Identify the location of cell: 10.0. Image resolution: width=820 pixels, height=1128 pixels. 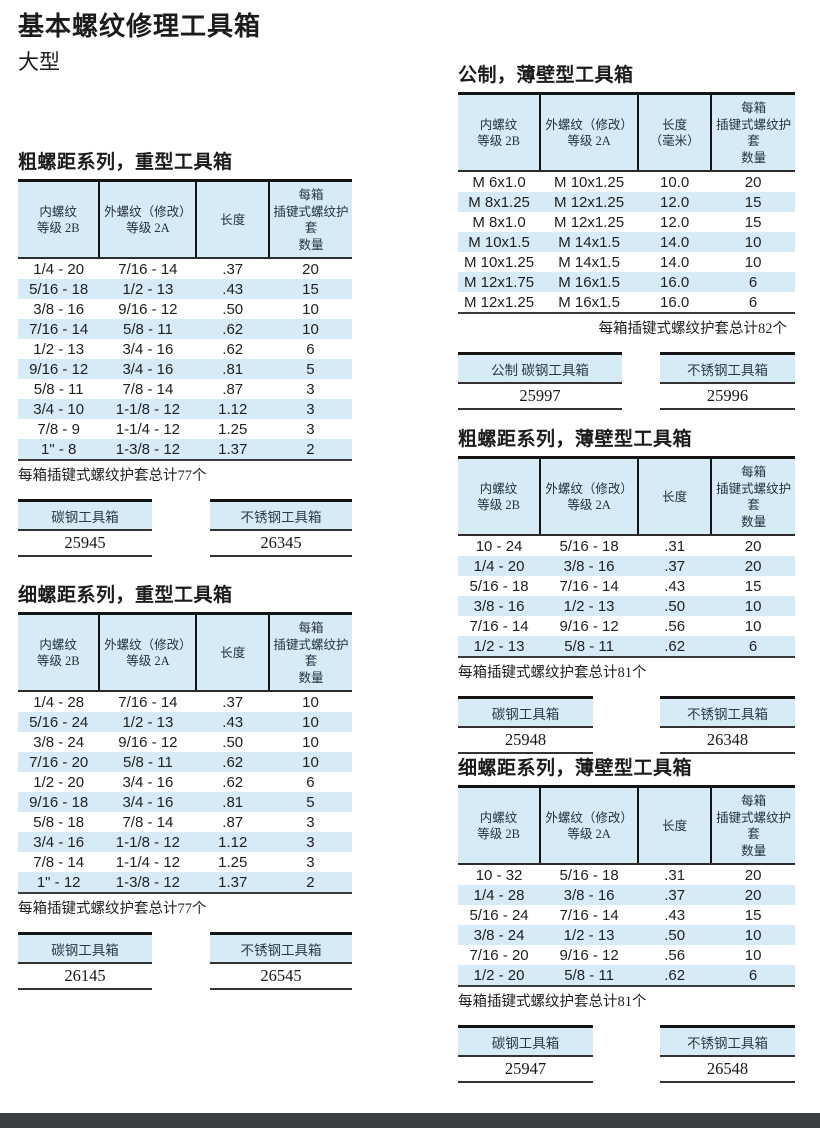
(675, 182).